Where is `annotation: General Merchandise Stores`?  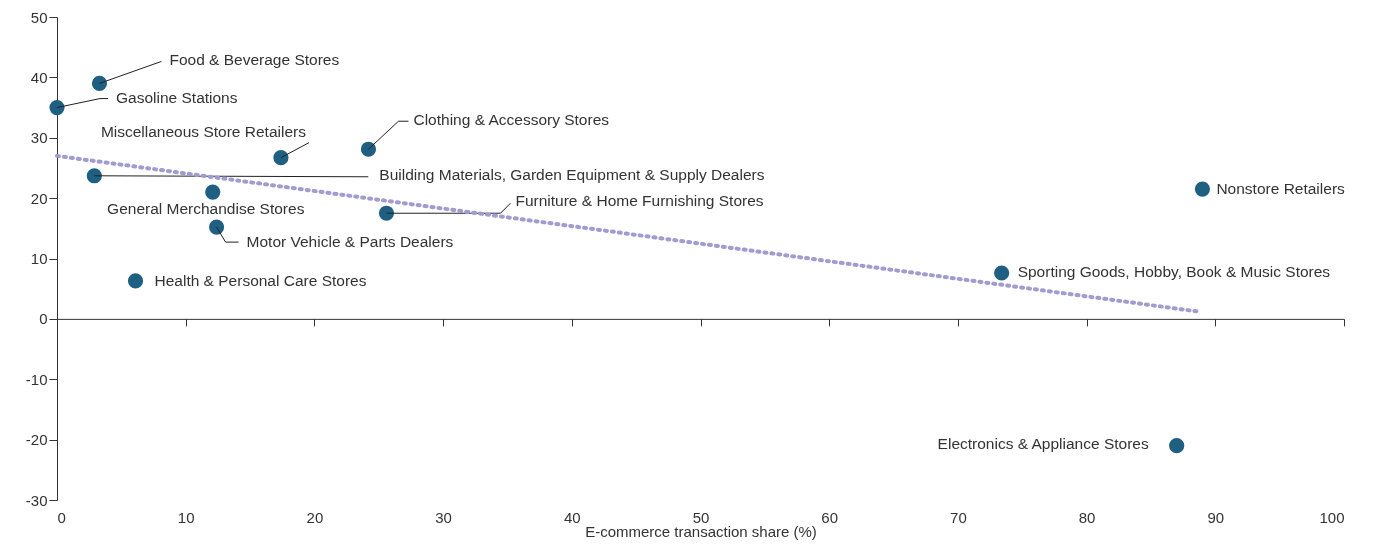 annotation: General Merchandise Stores is located at coordinates (206, 209).